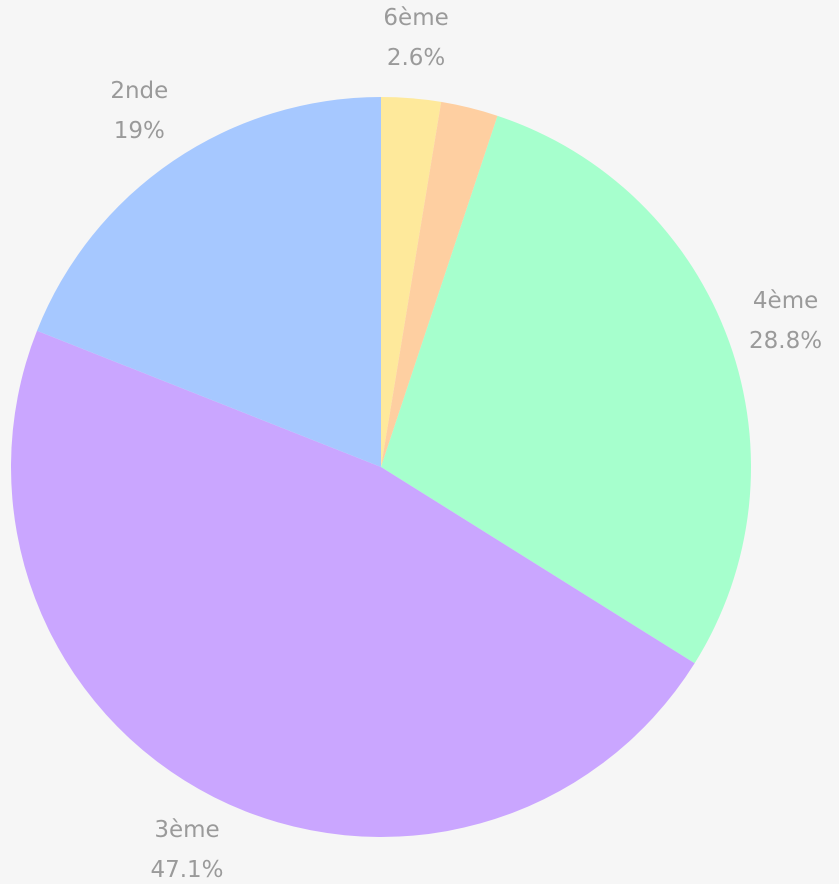  Describe the element at coordinates (139, 131) in the screenshot. I see `slice-value: 19%` at that location.